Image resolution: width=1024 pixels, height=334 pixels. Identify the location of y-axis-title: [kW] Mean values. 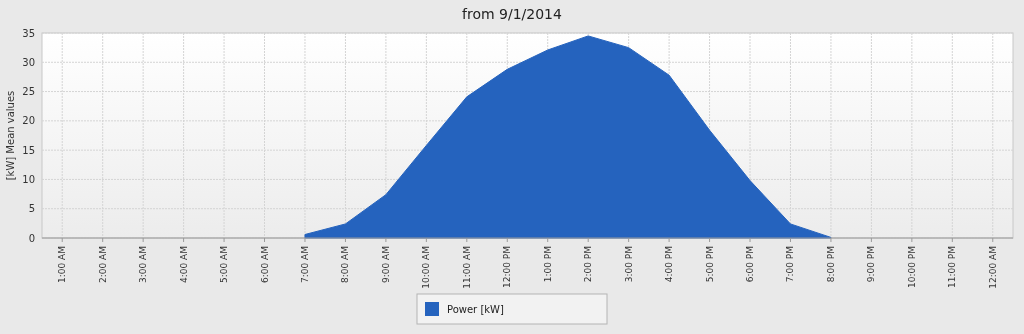
(10, 135).